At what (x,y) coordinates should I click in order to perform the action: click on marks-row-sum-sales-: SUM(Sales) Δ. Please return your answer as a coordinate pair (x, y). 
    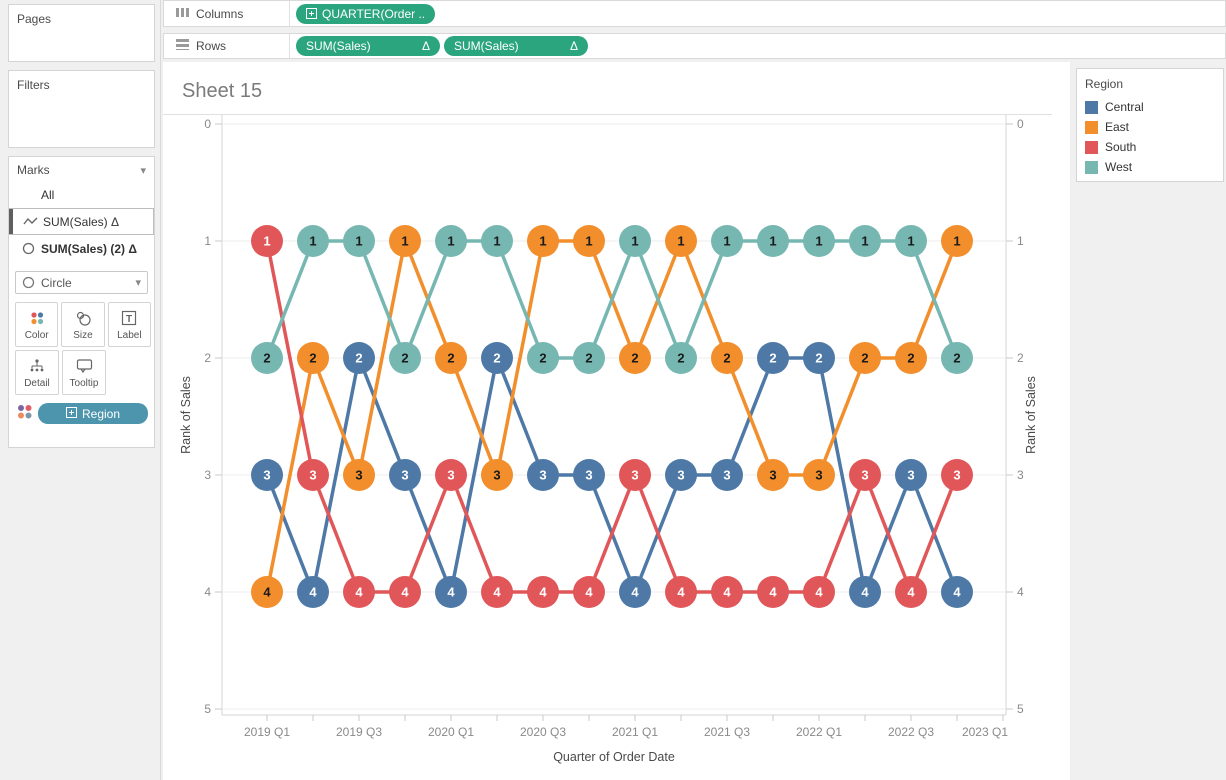
    Looking at the image, I should click on (81, 221).